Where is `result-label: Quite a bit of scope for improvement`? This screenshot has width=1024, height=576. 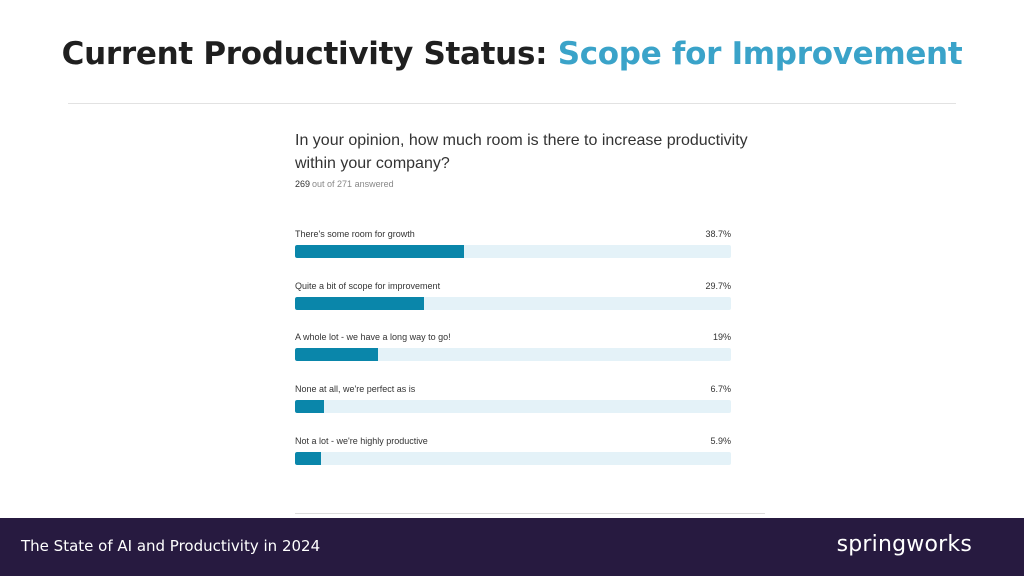
result-label: Quite a bit of scope for improvement is located at coordinates (368, 285).